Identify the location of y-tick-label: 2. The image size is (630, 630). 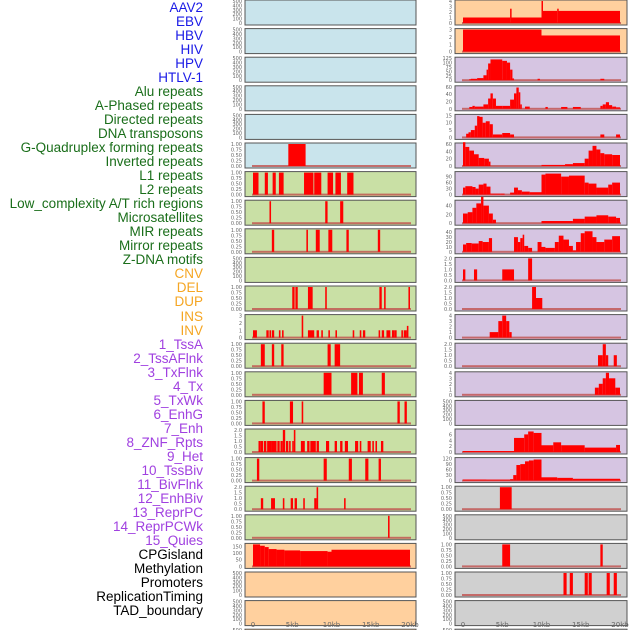
(450, 447).